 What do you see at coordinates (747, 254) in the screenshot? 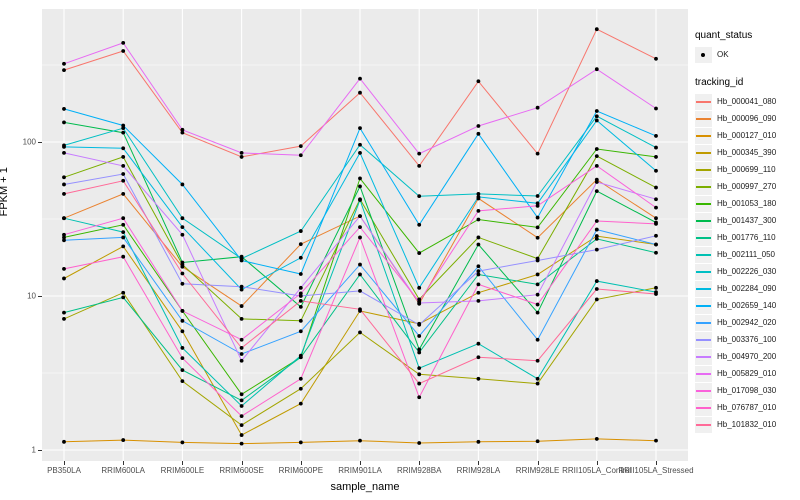
I see `legend-item-Hb_002111_050: Hb_002111_050` at bounding box center [747, 254].